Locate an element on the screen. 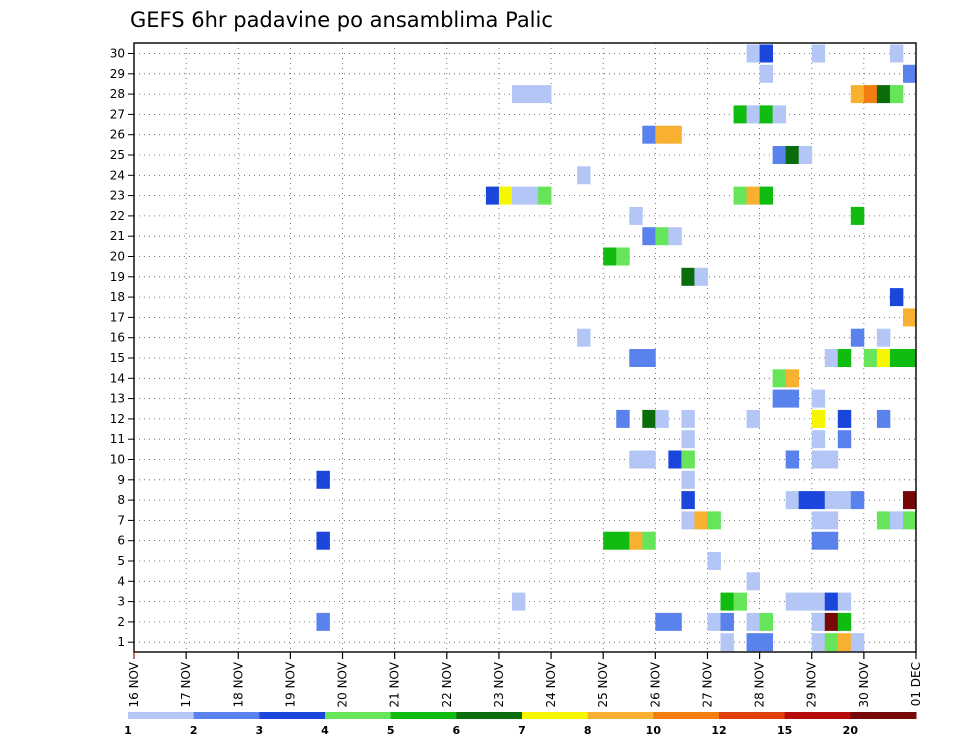 Image resolution: width=960 pixels, height=742 pixels. x-tick-label: 19 NOV is located at coordinates (290, 684).